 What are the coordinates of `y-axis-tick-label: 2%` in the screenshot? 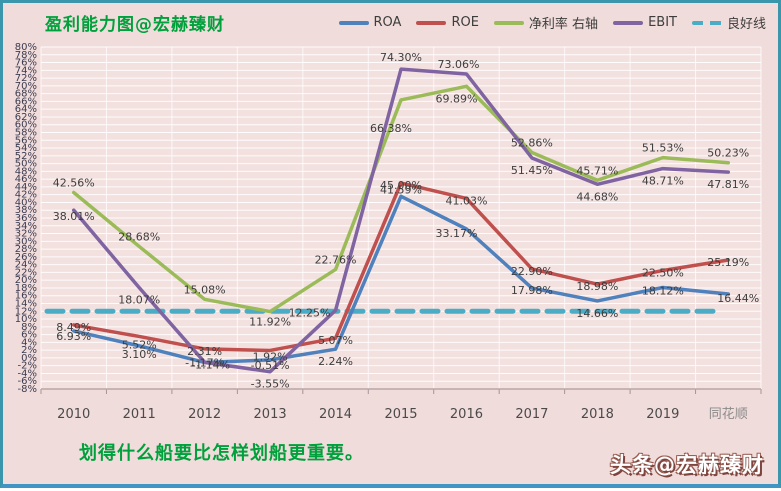 It's located at (29, 350).